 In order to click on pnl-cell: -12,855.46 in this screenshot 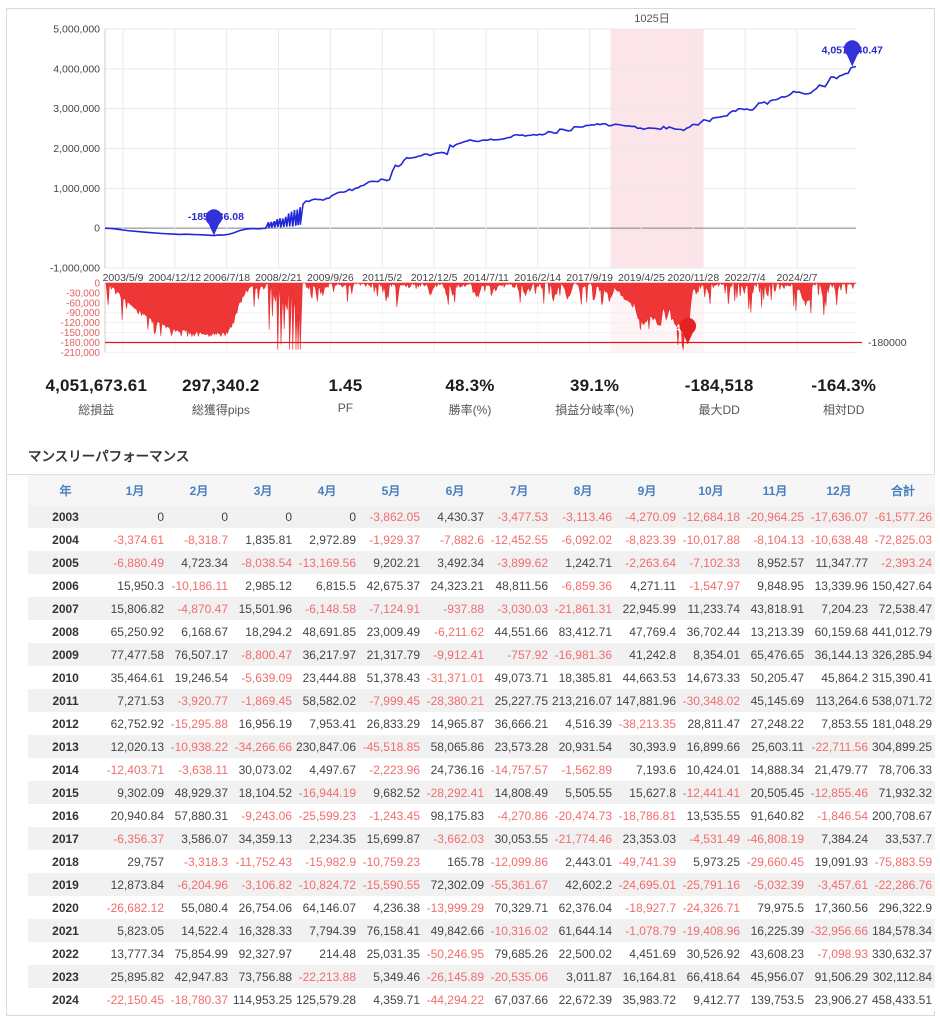, I will do `click(839, 792)`.